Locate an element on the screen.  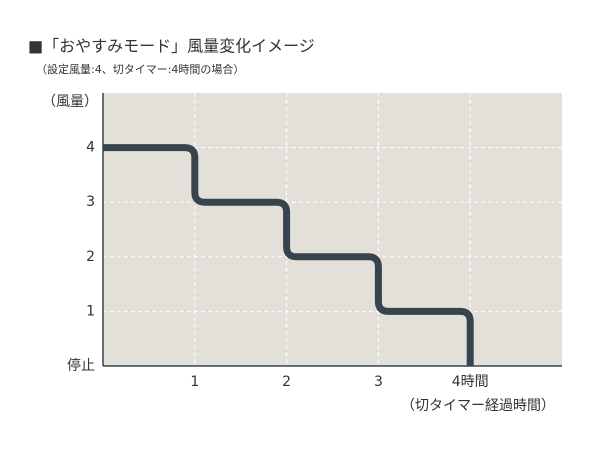
y-tick-label: 2 is located at coordinates (90, 257).